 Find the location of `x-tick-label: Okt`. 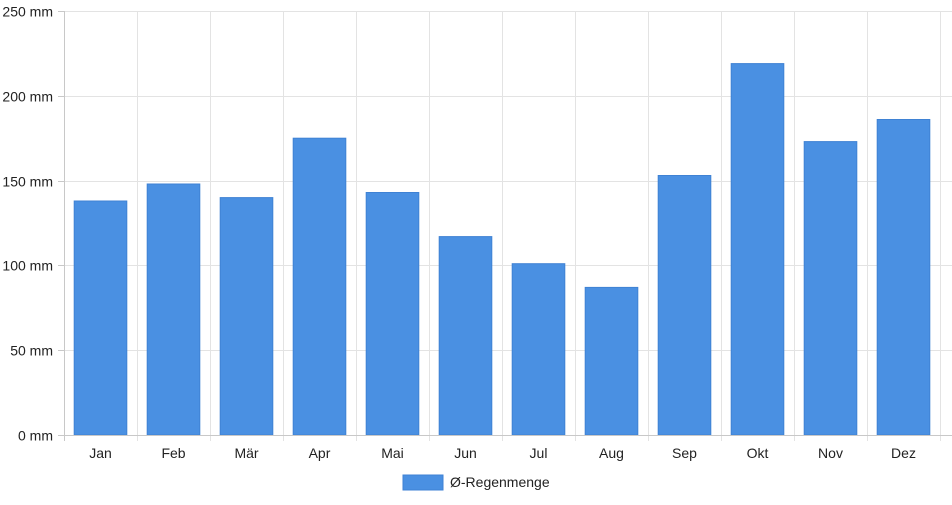

x-tick-label: Okt is located at coordinates (758, 453).